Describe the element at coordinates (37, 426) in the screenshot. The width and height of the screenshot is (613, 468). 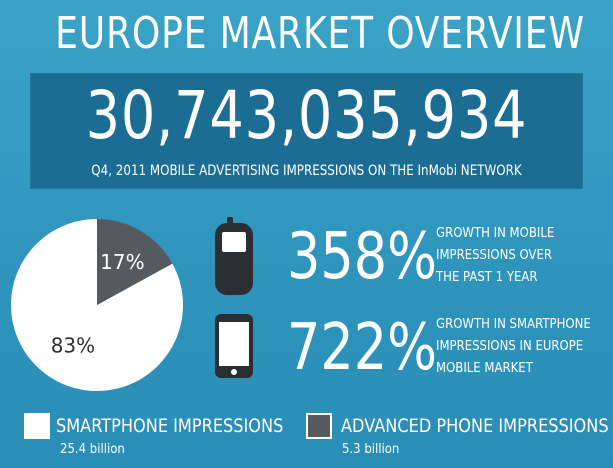
I see `legend-swatch-smartphone` at that location.